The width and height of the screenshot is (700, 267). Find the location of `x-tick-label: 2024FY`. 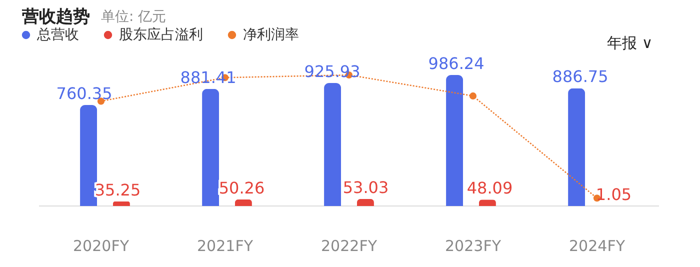

x-tick-label: 2024FY is located at coordinates (597, 246).